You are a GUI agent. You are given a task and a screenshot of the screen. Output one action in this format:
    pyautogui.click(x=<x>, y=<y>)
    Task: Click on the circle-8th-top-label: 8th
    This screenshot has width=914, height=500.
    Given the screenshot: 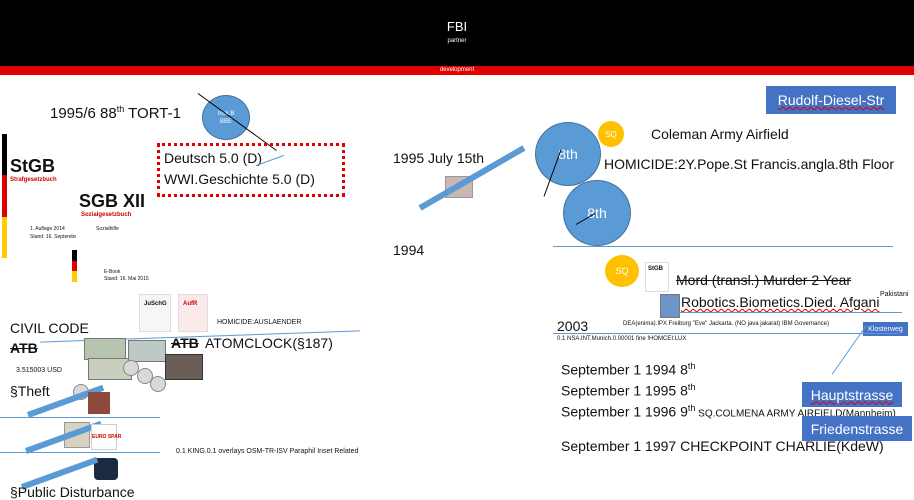 What is the action you would take?
    pyautogui.click(x=568, y=154)
    